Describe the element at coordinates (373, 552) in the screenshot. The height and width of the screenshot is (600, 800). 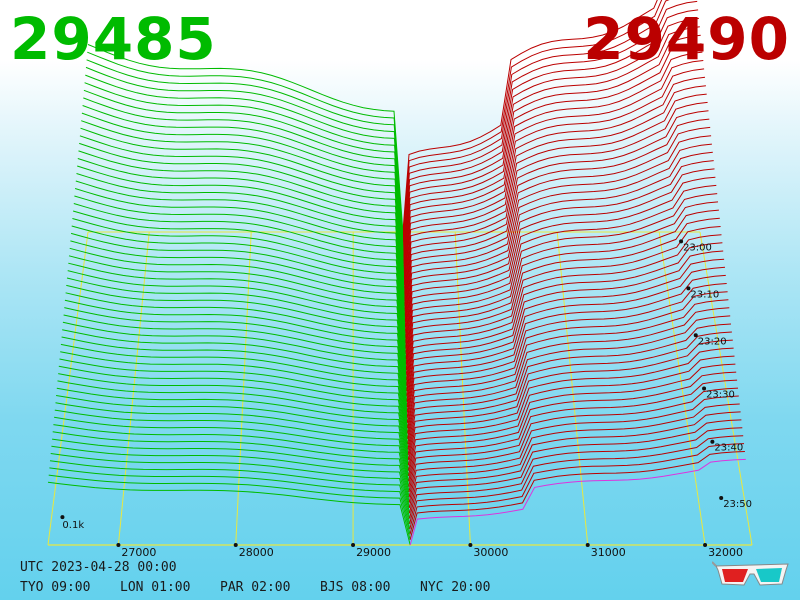
I see `x-tick-label: 29000` at that location.